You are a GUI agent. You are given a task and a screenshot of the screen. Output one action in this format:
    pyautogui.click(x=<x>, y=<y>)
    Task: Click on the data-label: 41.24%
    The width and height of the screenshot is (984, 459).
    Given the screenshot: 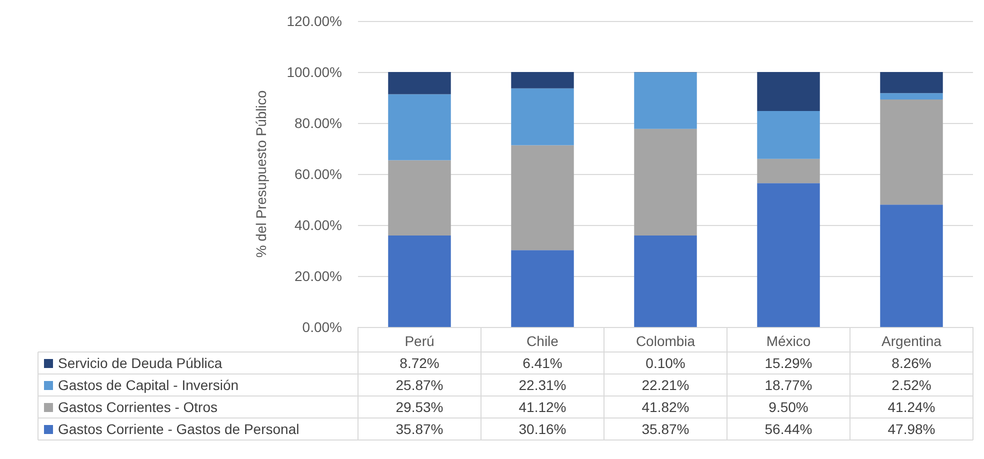 What is the action you would take?
    pyautogui.click(x=912, y=407)
    